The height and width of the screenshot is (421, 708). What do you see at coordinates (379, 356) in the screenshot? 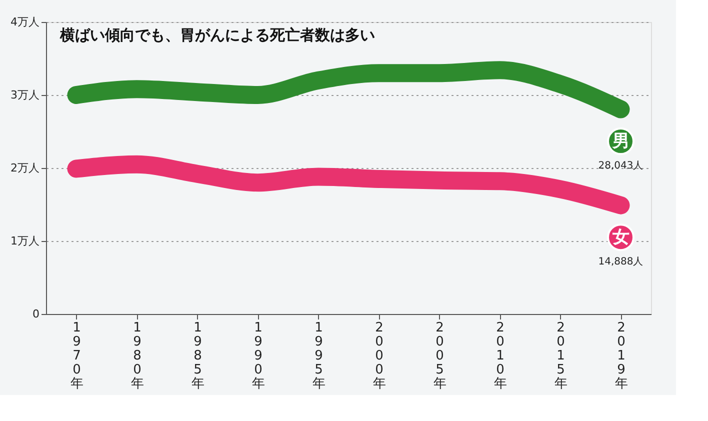
I see `x-tick-label: 2000年` at bounding box center [379, 356].